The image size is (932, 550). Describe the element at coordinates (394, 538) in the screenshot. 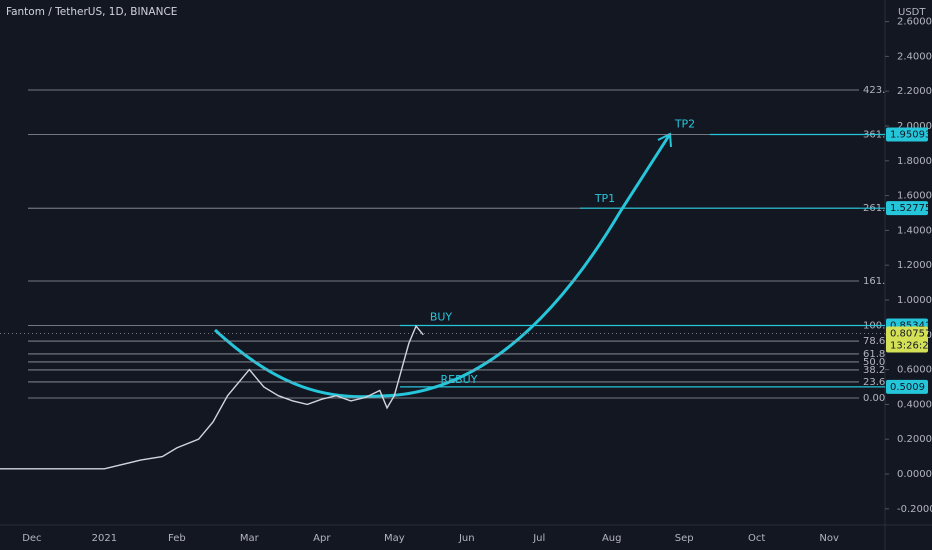

I see `x-tick-label: May` at that location.